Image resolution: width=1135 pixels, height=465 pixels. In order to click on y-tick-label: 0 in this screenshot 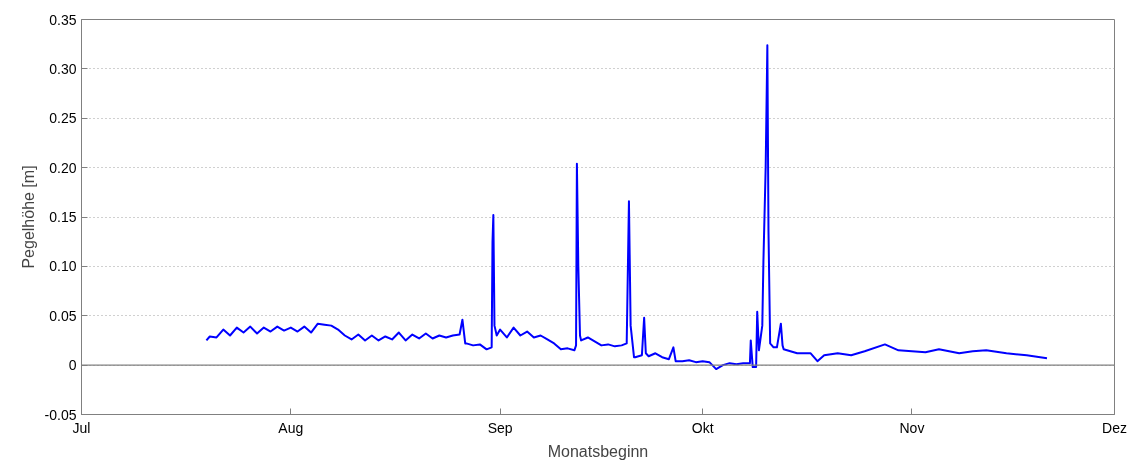, I will do `click(72, 365)`.